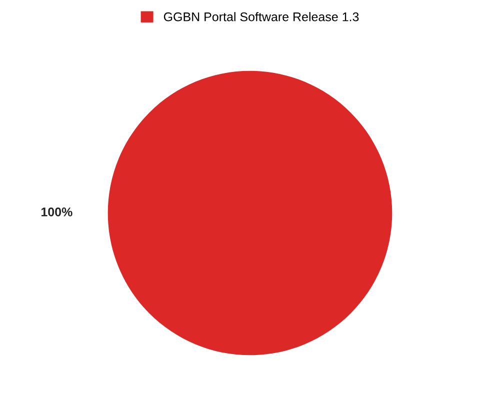  I want to click on legend-label: GGBN Portal Software Release 1.3, so click(261, 17).